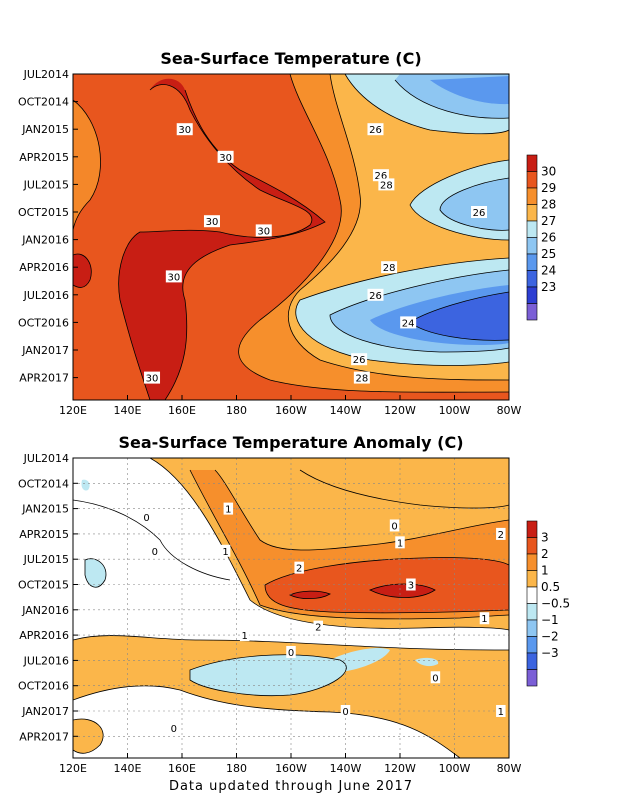 This screenshot has width=618, height=800. What do you see at coordinates (43, 483) in the screenshot?
I see `y-tick-label: OCT2014` at bounding box center [43, 483].